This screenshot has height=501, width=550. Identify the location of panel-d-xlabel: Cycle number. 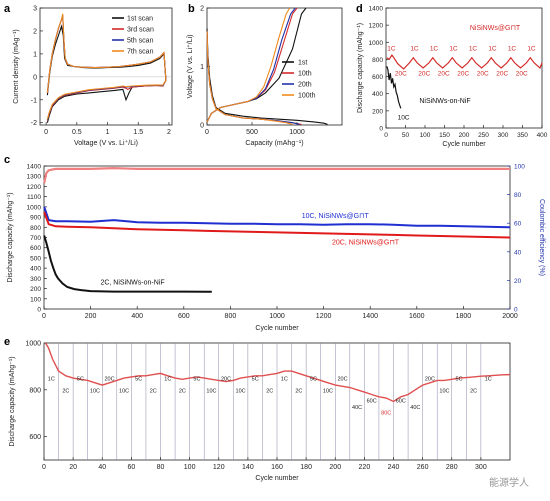
(464, 144).